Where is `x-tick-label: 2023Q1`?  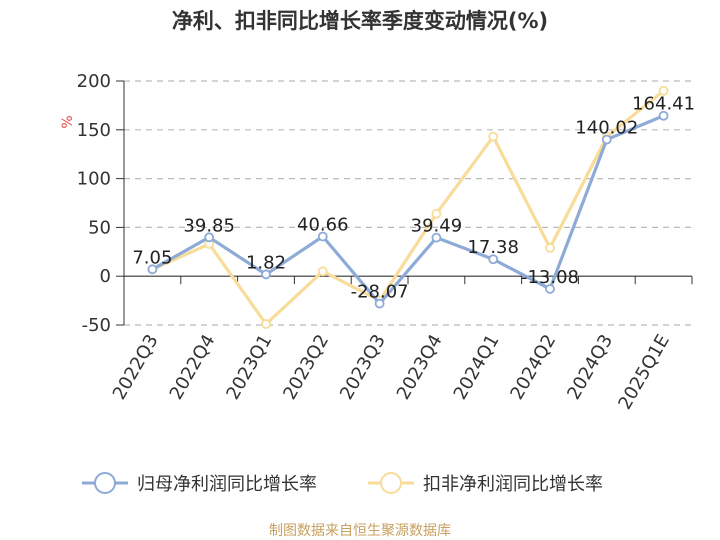 x-tick-label: 2023Q1 is located at coordinates (249, 367).